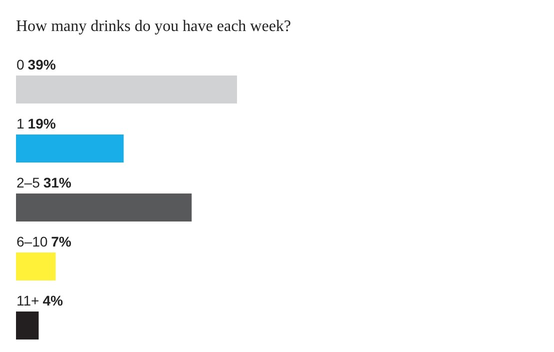 This screenshot has height=352, width=554. I want to click on data-label: 31%, so click(57, 182).